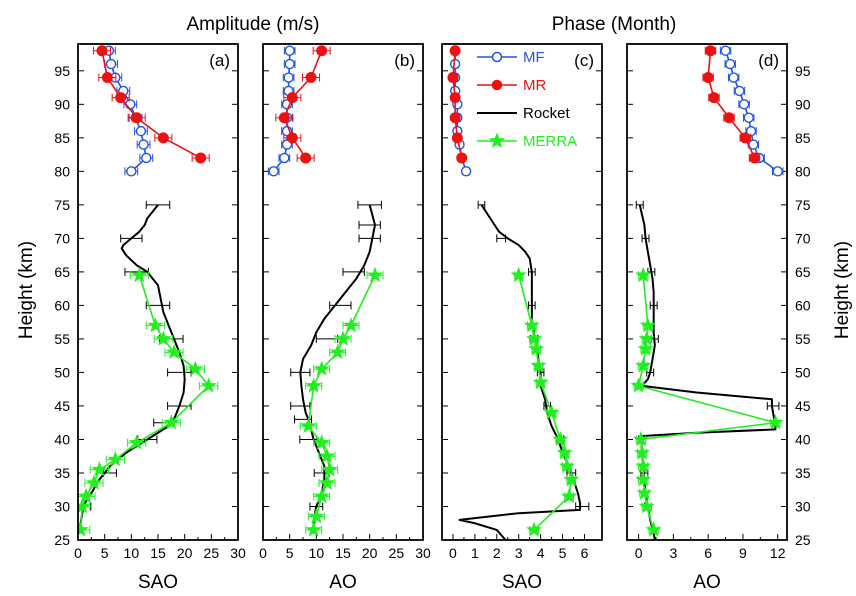  What do you see at coordinates (62, 406) in the screenshot?
I see `y-tick-label: 45` at bounding box center [62, 406].